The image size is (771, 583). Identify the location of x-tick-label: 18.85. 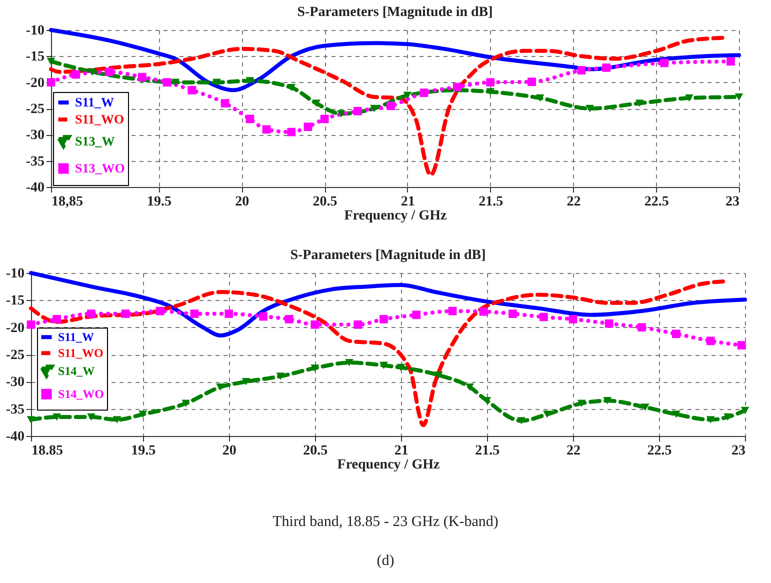
(47, 451).